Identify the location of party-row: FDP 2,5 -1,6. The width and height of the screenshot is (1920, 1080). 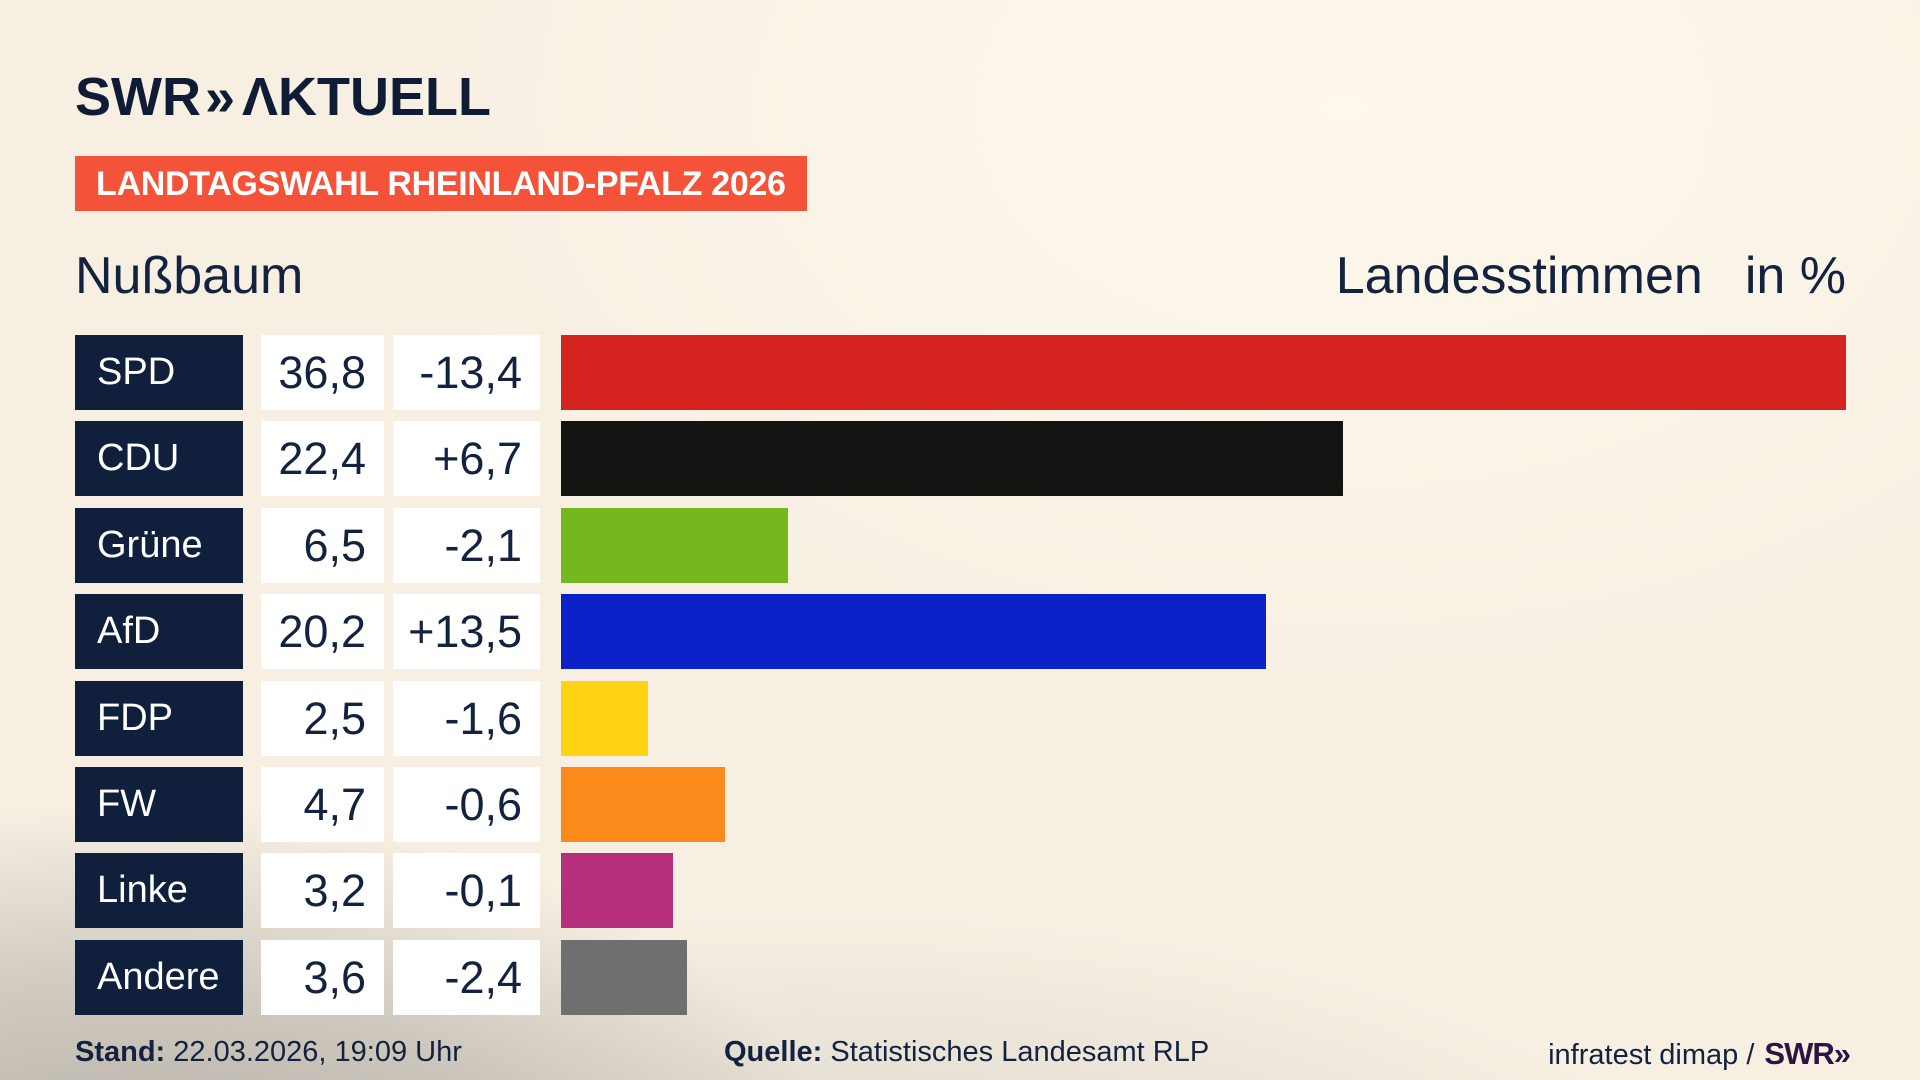
(975, 718).